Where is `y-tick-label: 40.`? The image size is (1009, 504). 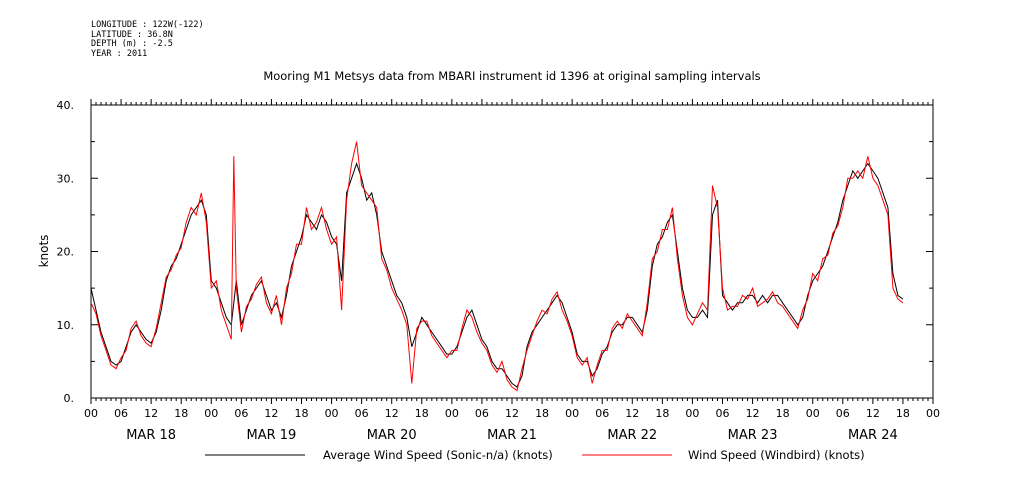
y-tick-label: 40. is located at coordinates (66, 105).